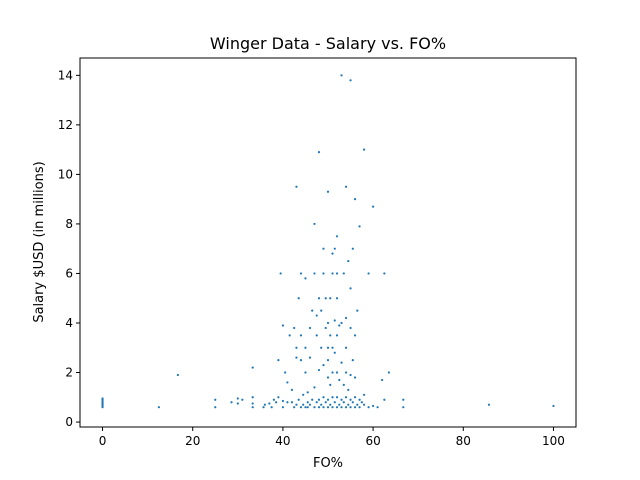 The image size is (640, 480). What do you see at coordinates (69, 273) in the screenshot?
I see `y-tick-label: 6` at bounding box center [69, 273].